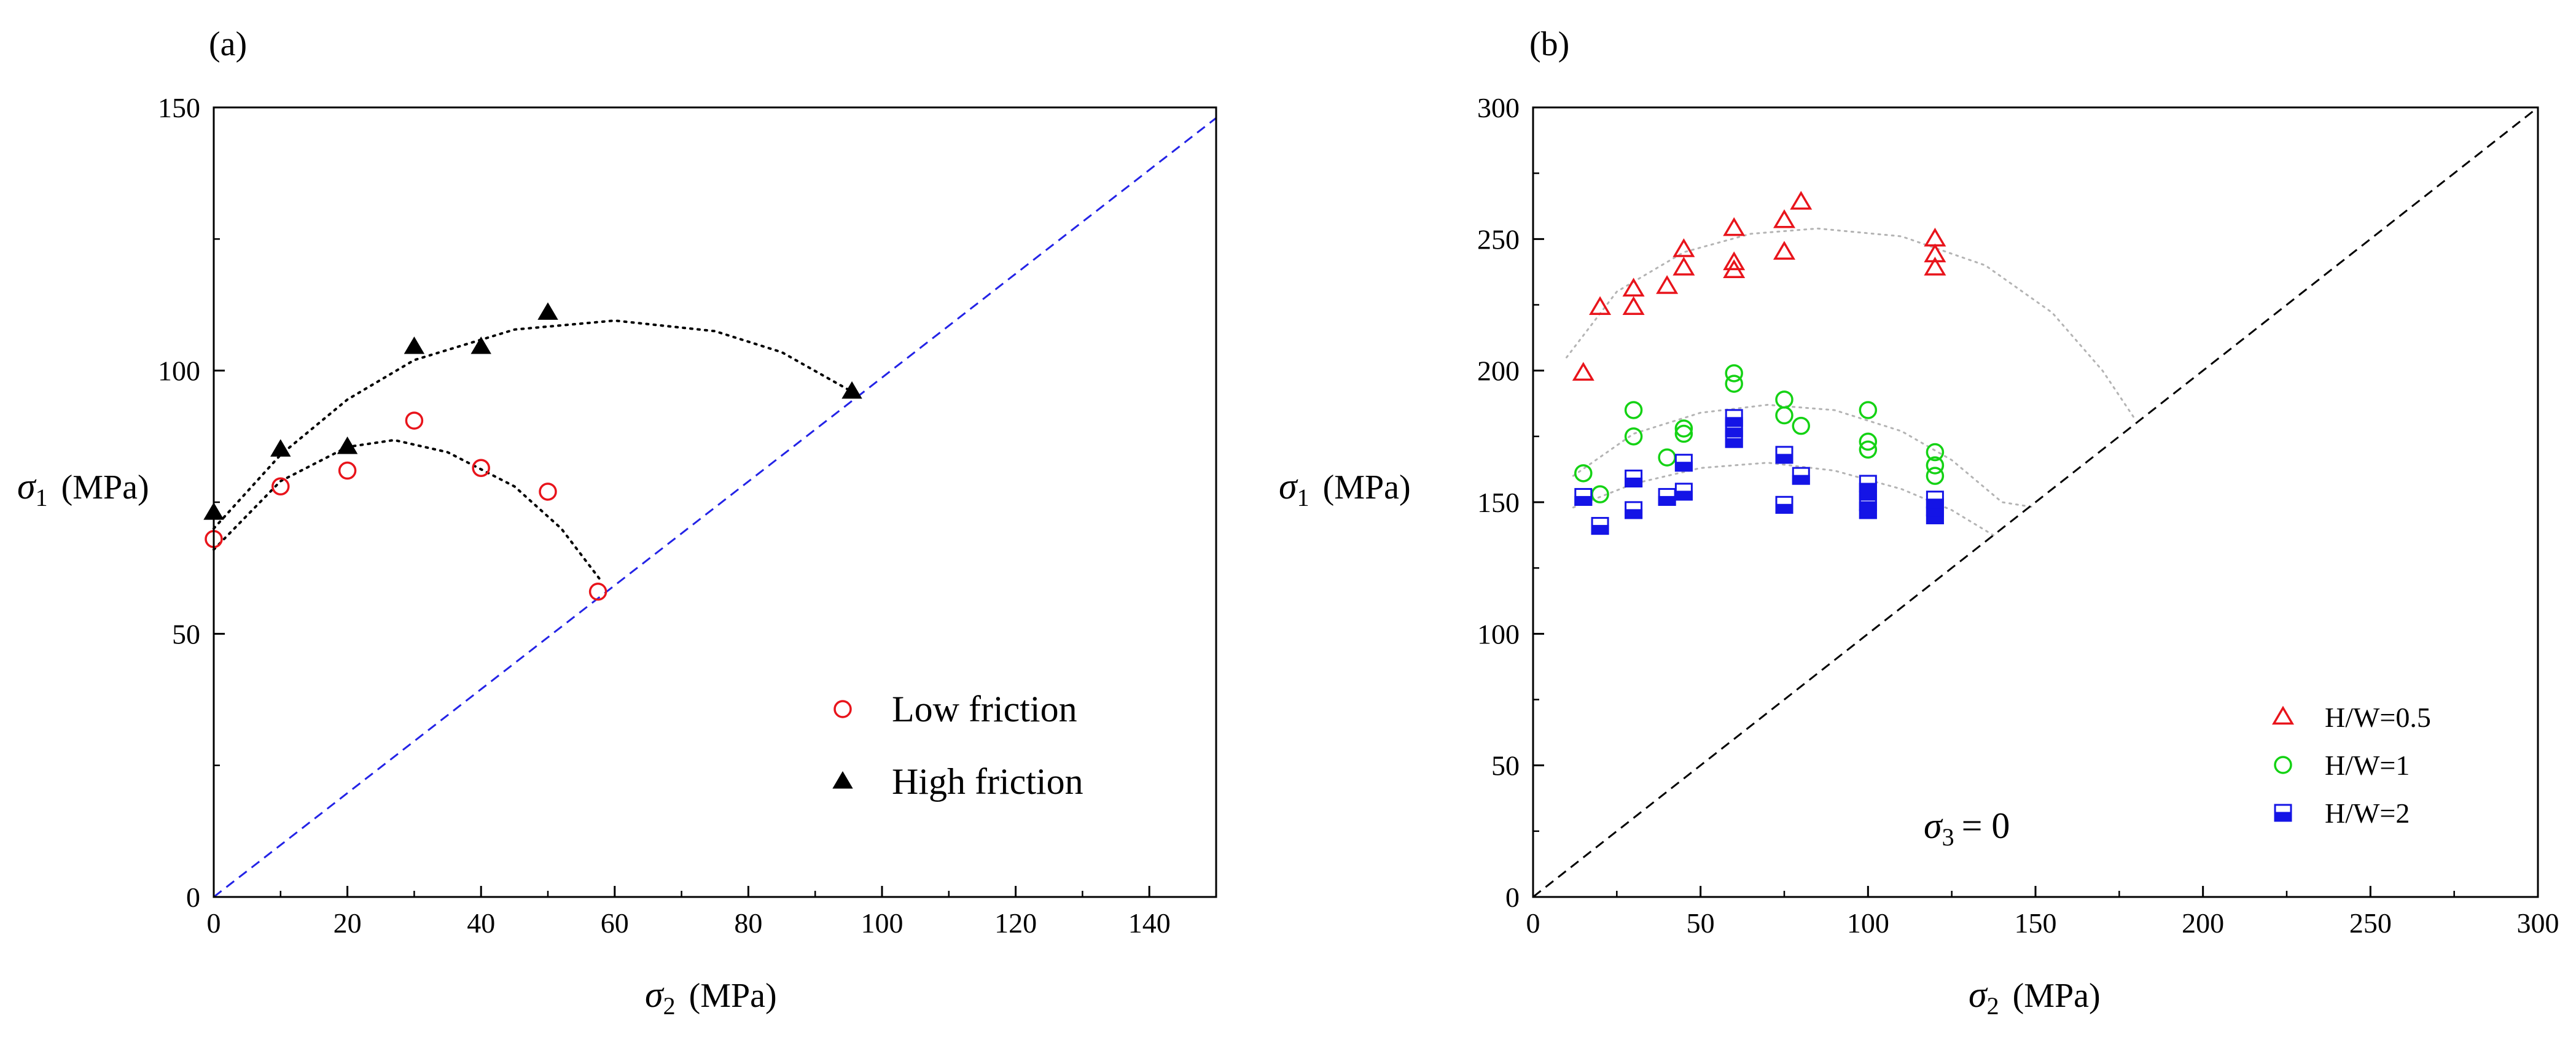  I want to click on panel-b-x-symbol: σ, so click(1978, 995).